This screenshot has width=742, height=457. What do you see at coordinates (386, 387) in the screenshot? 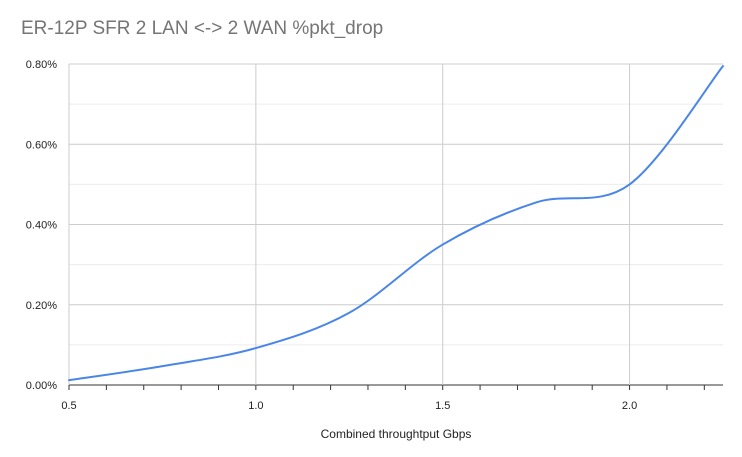
I see `x-minor-ticks` at bounding box center [386, 387].